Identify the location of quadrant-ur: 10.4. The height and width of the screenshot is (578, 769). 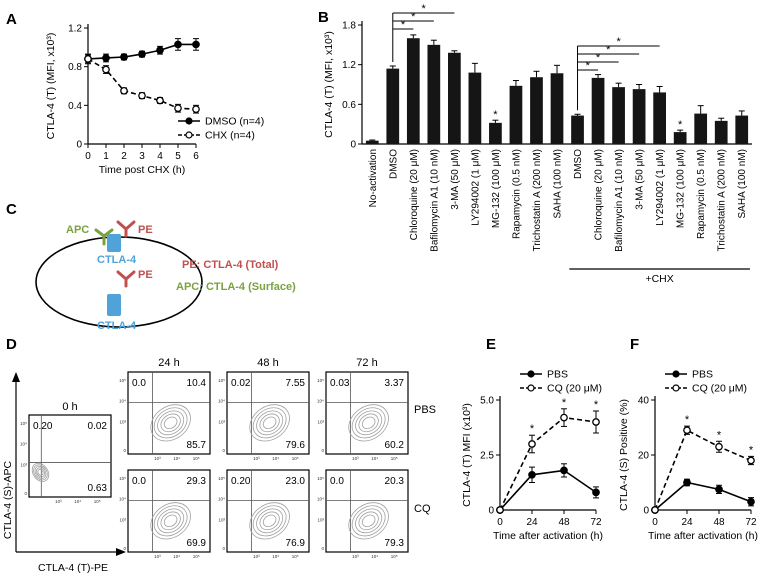
(197, 383).